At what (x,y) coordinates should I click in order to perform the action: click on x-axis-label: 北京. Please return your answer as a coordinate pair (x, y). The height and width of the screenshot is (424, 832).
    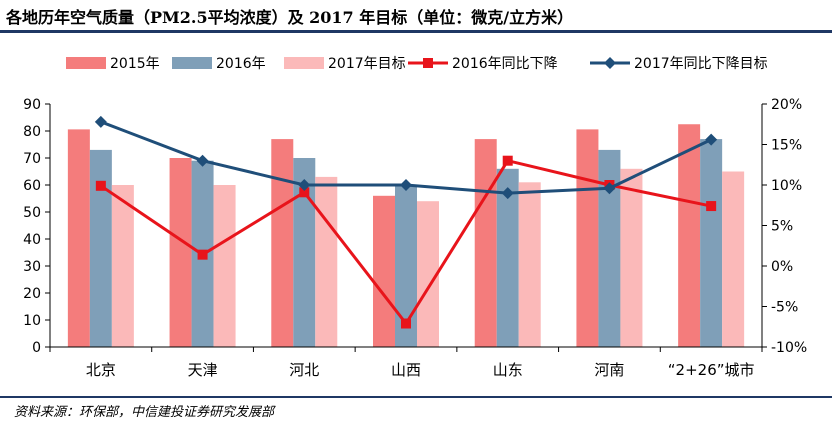
    Looking at the image, I should click on (101, 370).